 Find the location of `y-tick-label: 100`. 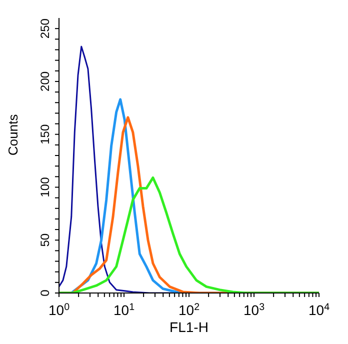

y-tick-label: 100 is located at coordinates (45, 187).